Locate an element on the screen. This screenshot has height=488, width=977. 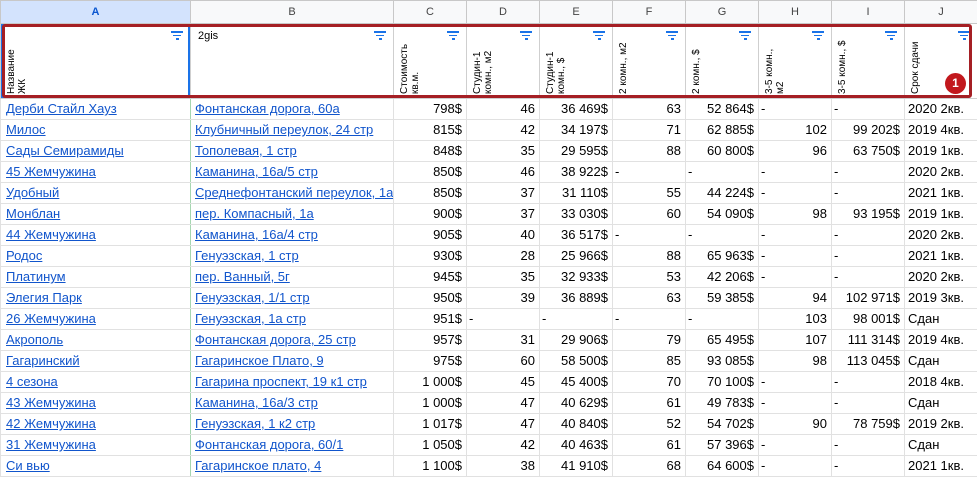
complex-name-cell: 31 Жемчужина is located at coordinates (95, 445).